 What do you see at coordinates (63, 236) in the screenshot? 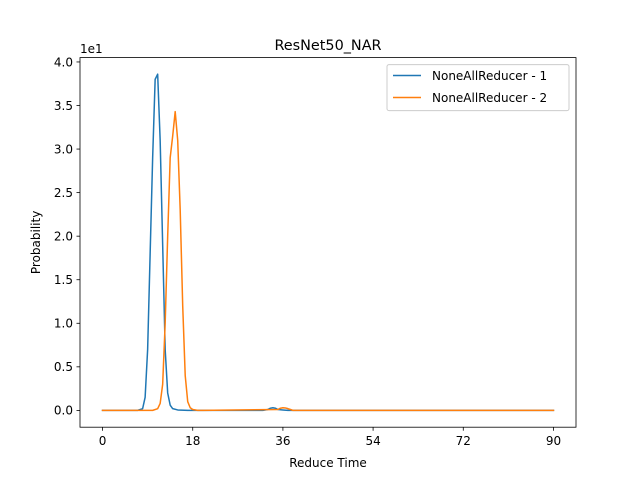
I see `y-tick-label: 2.0` at bounding box center [63, 236].